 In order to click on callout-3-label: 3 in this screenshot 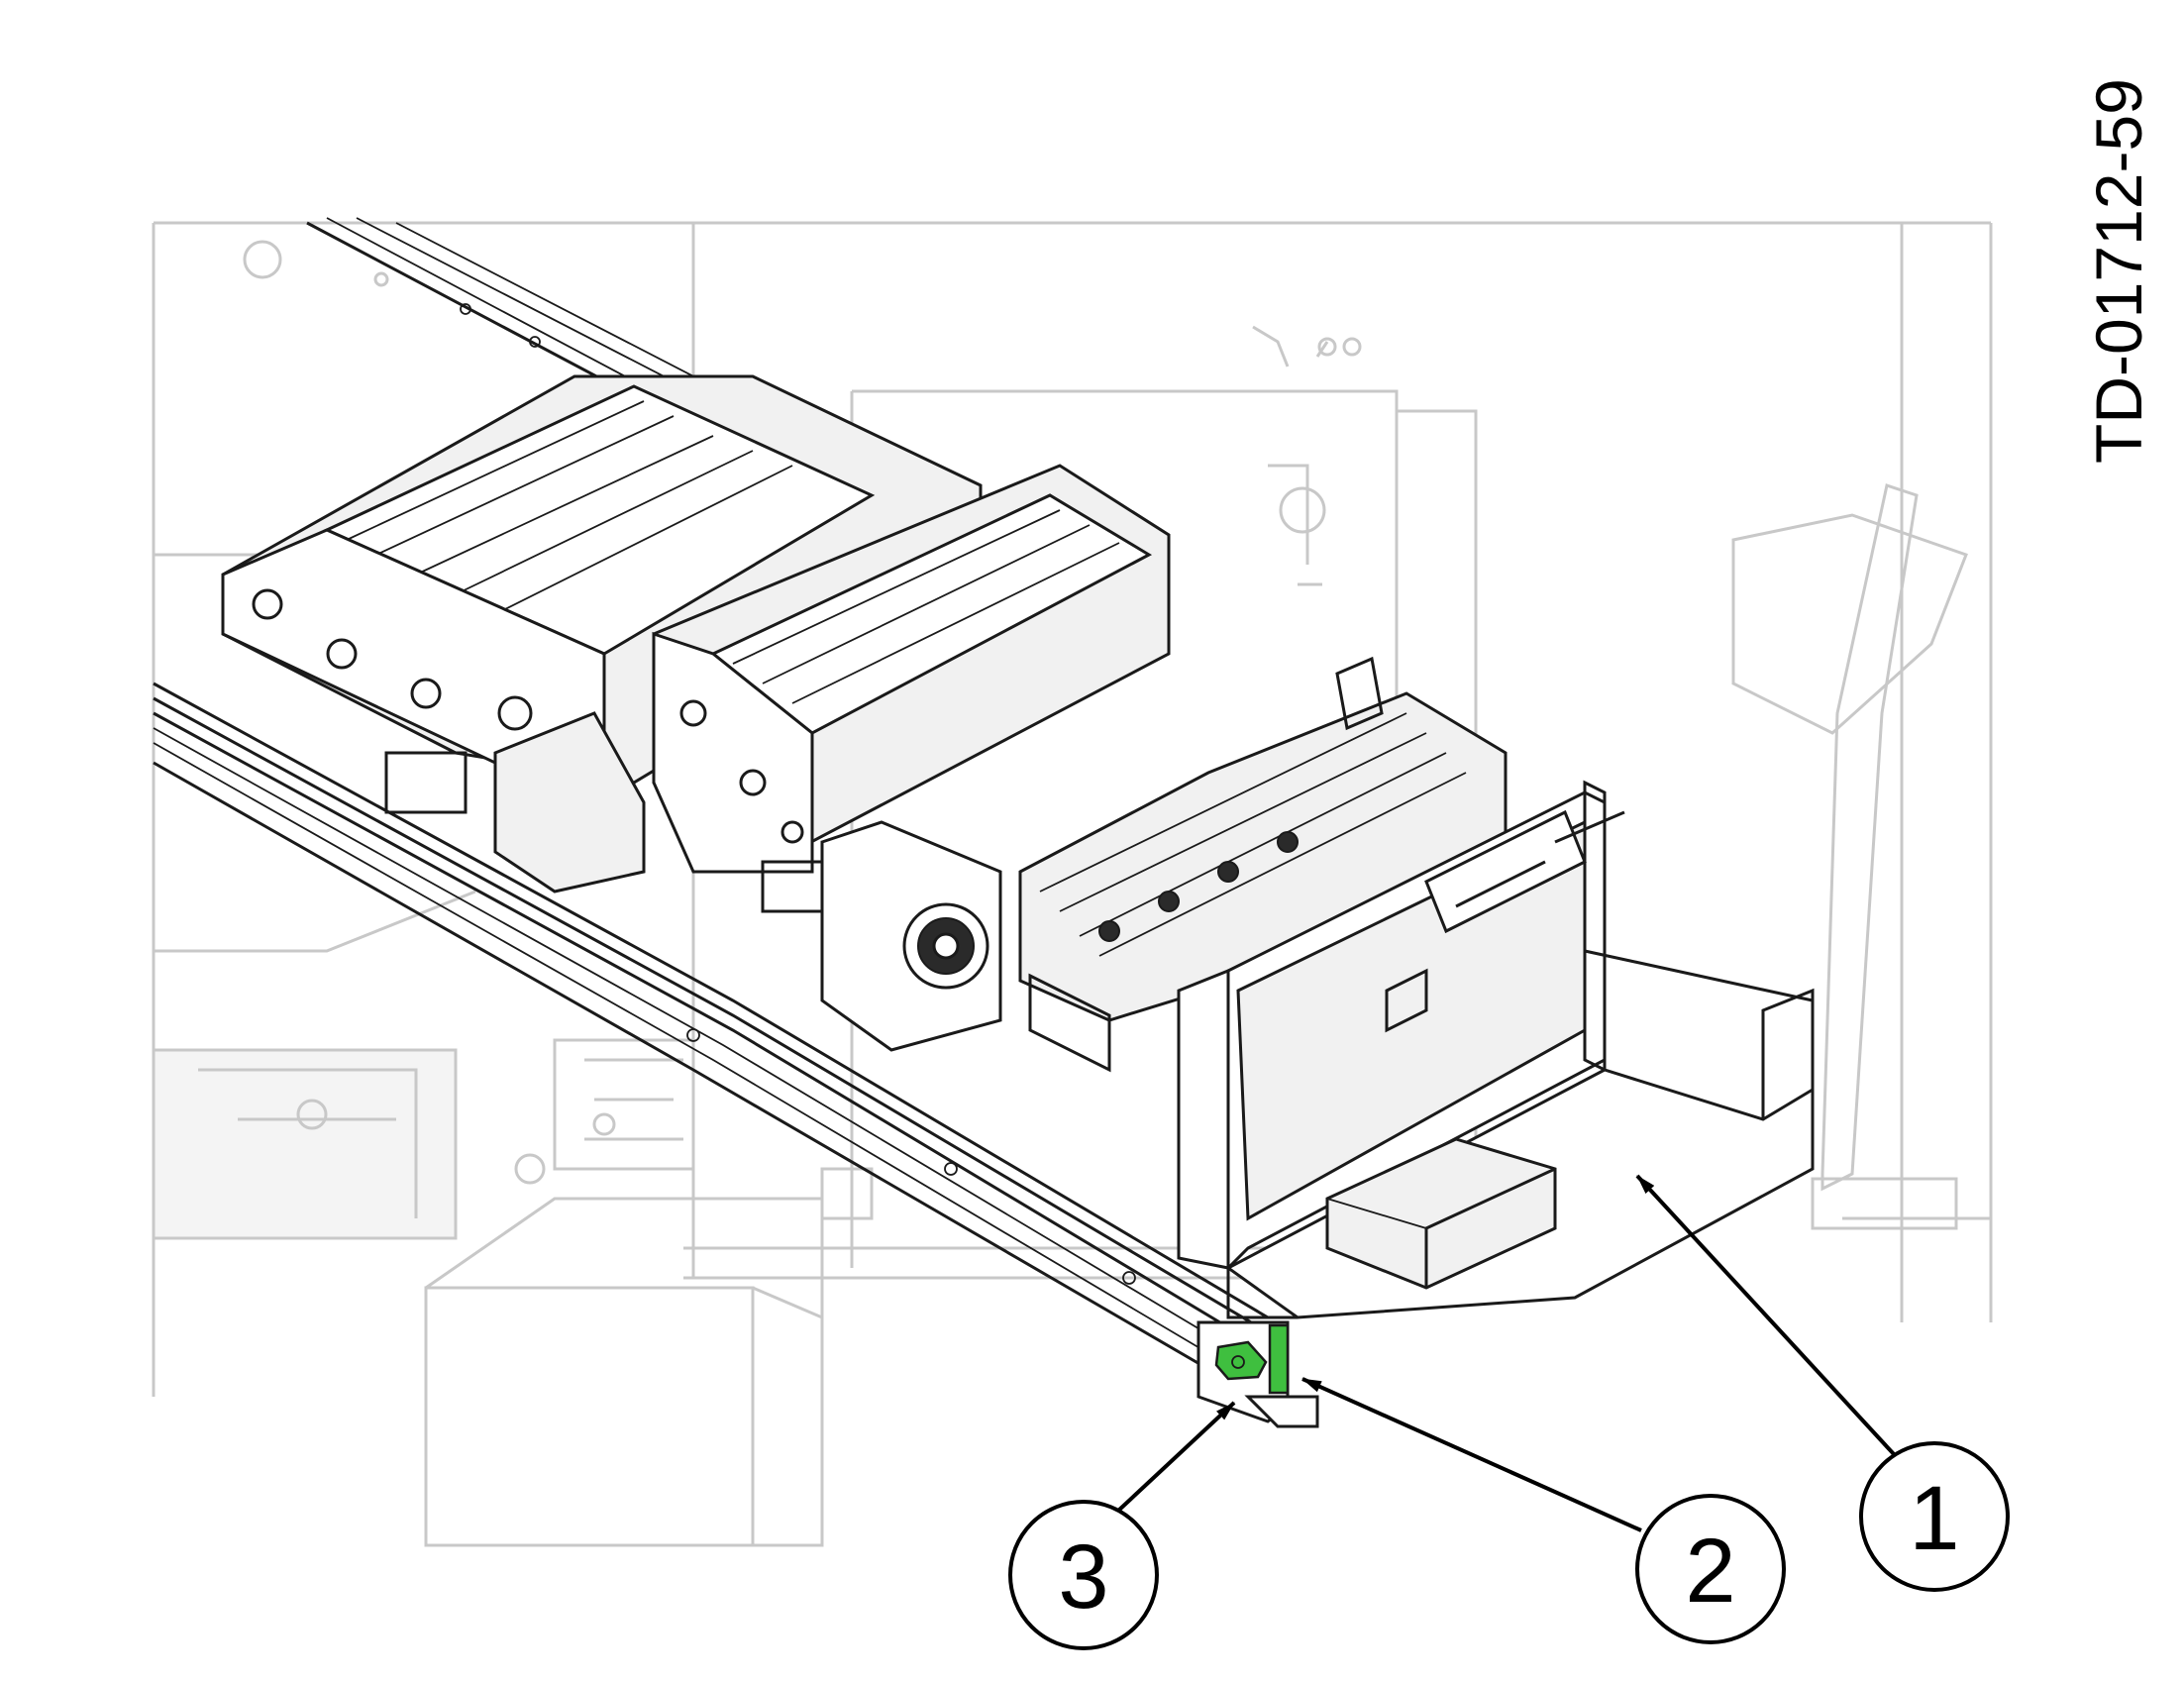, I will do `click(1083, 1577)`.